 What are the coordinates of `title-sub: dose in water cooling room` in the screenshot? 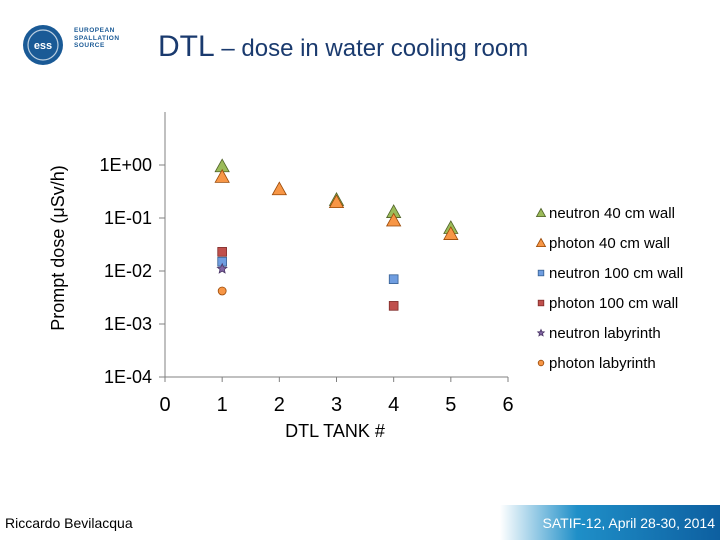 It's located at (385, 48).